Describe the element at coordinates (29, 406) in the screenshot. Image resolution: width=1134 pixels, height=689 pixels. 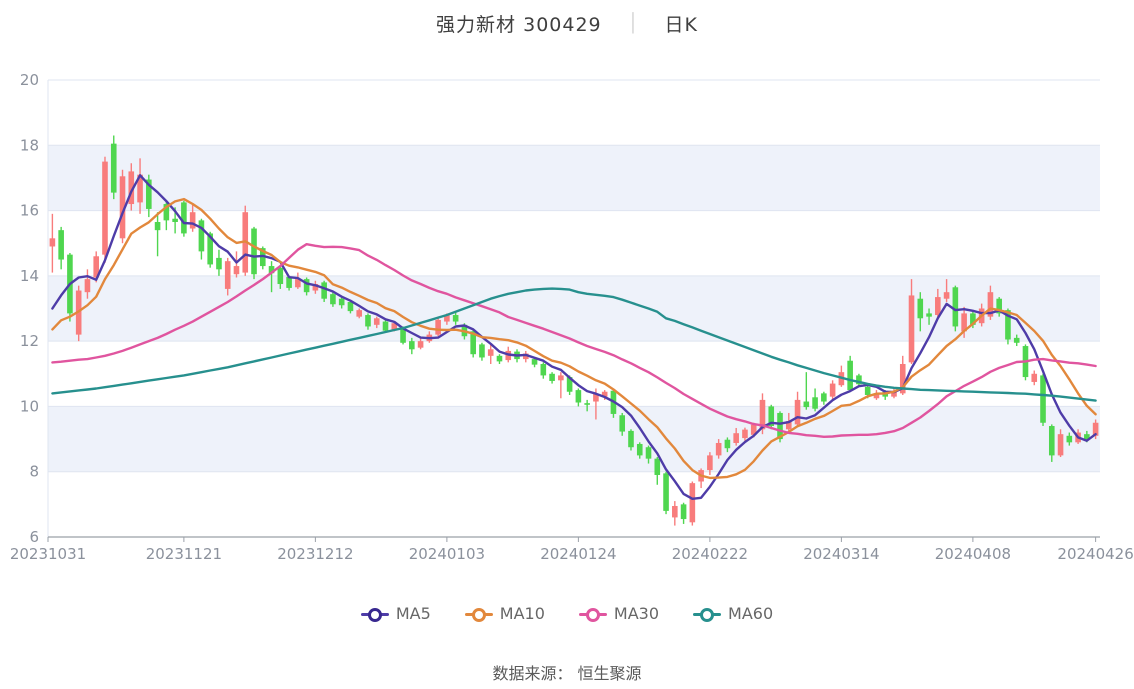
I see `svg-text: 10` at that location.